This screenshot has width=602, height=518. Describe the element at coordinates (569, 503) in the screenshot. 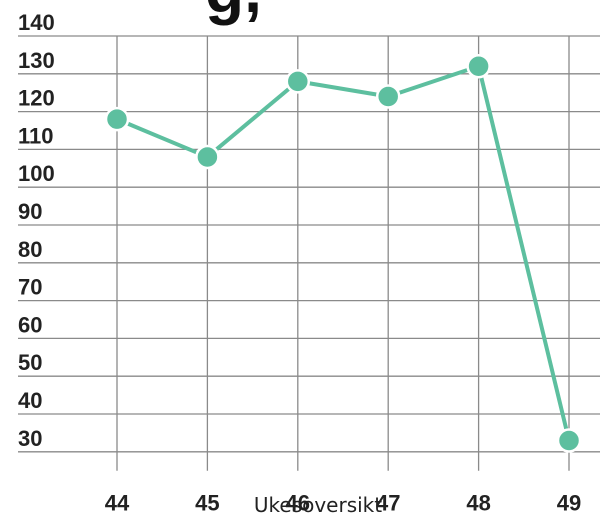

I see `x-tick-label: 49` at that location.